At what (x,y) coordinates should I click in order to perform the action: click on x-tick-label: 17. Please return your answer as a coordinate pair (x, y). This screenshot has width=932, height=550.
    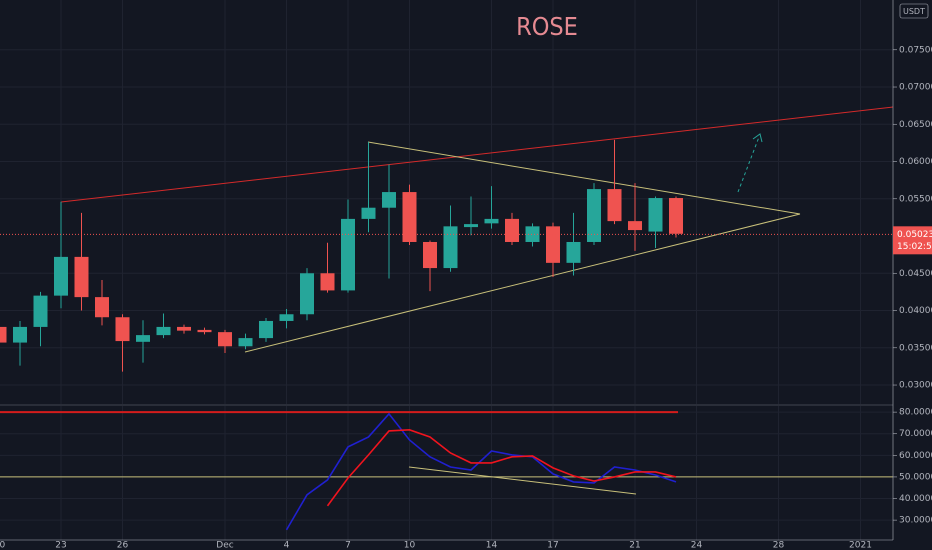
    Looking at the image, I should click on (552, 545).